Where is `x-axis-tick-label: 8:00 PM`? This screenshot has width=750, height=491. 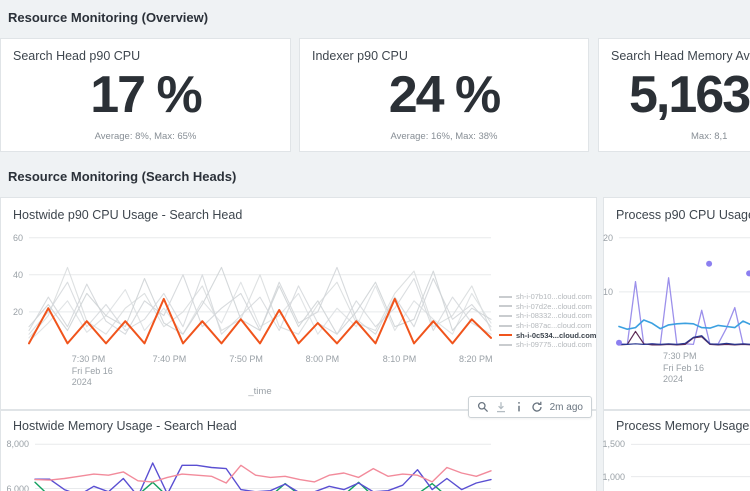
x-axis-tick-label: 8:00 PM is located at coordinates (322, 359).